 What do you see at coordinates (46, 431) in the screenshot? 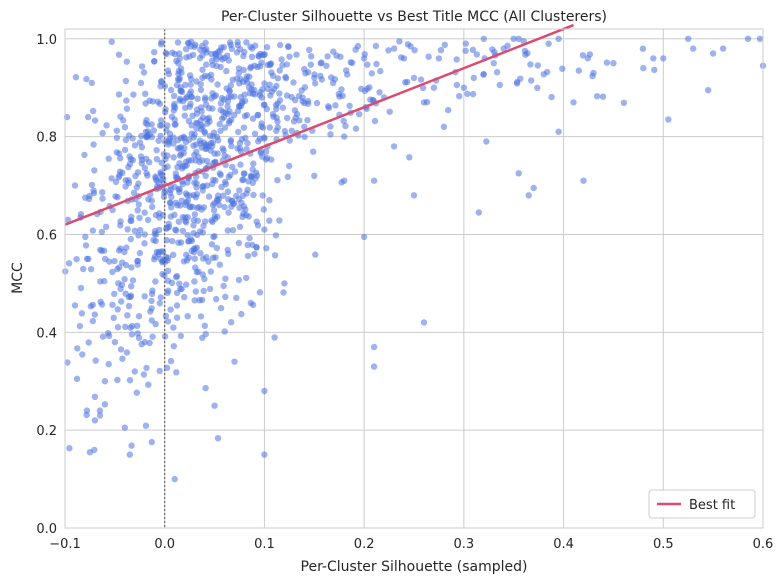
I see `y-tick-label: 0.2` at bounding box center [46, 431].